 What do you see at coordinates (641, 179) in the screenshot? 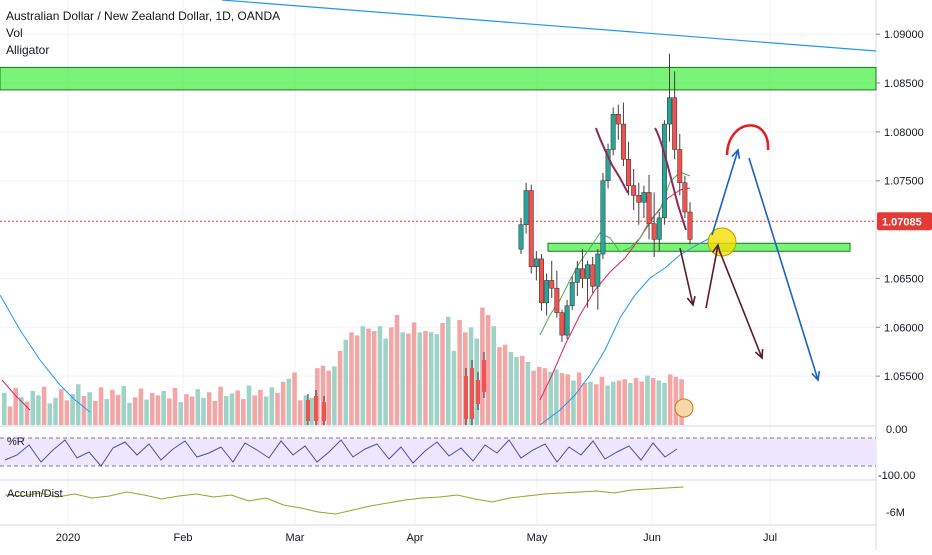
I see `drawn-curve` at bounding box center [641, 179].